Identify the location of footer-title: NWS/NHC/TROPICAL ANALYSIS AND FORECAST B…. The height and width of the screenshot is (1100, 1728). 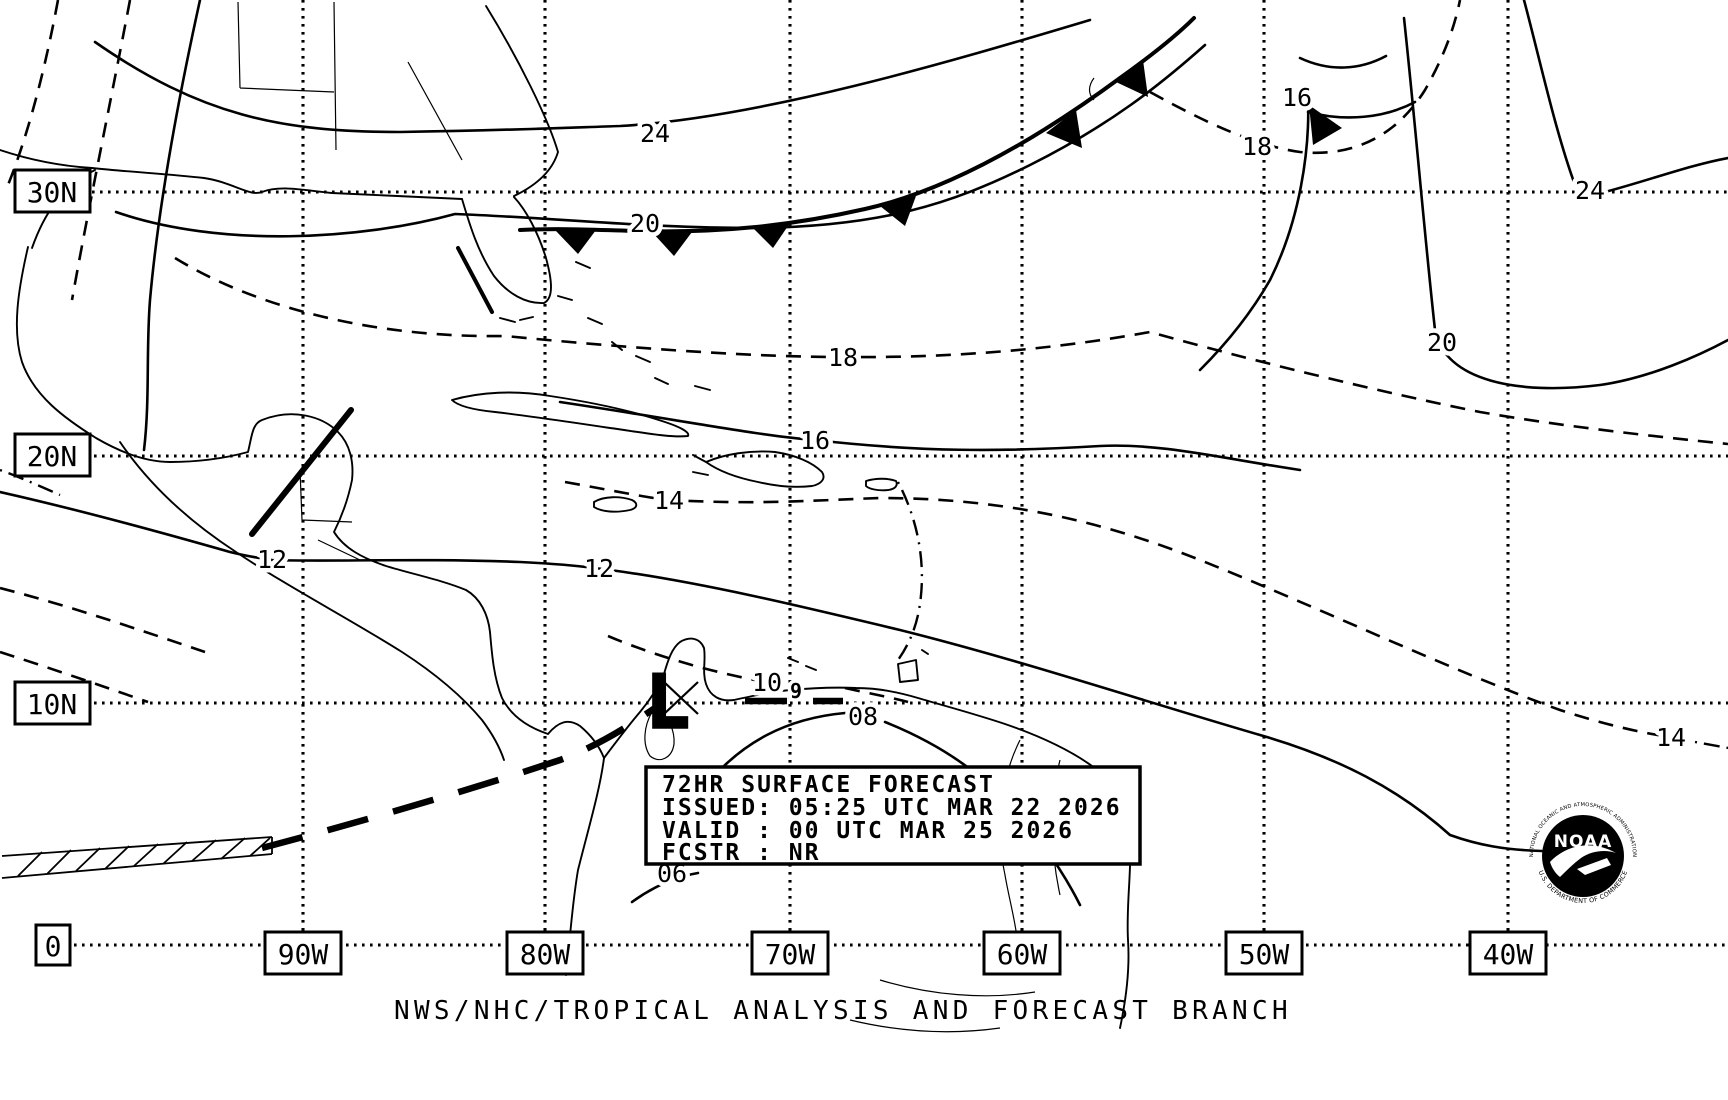
(843, 1011).